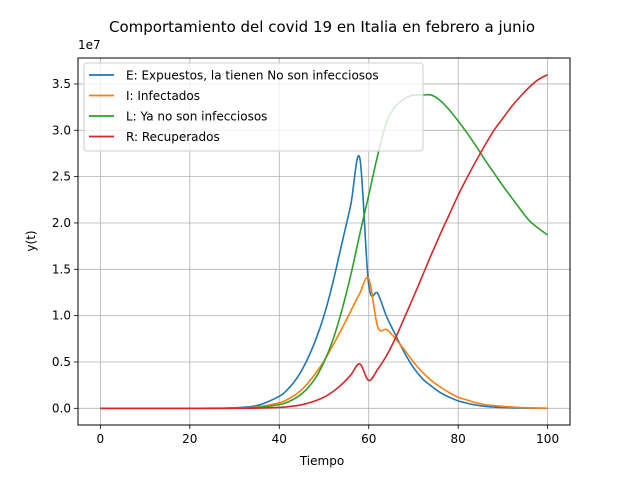 This screenshot has width=628, height=477. What do you see at coordinates (328, 435) in the screenshot?
I see `x-axis: 0 20 40 60 80 100` at bounding box center [328, 435].